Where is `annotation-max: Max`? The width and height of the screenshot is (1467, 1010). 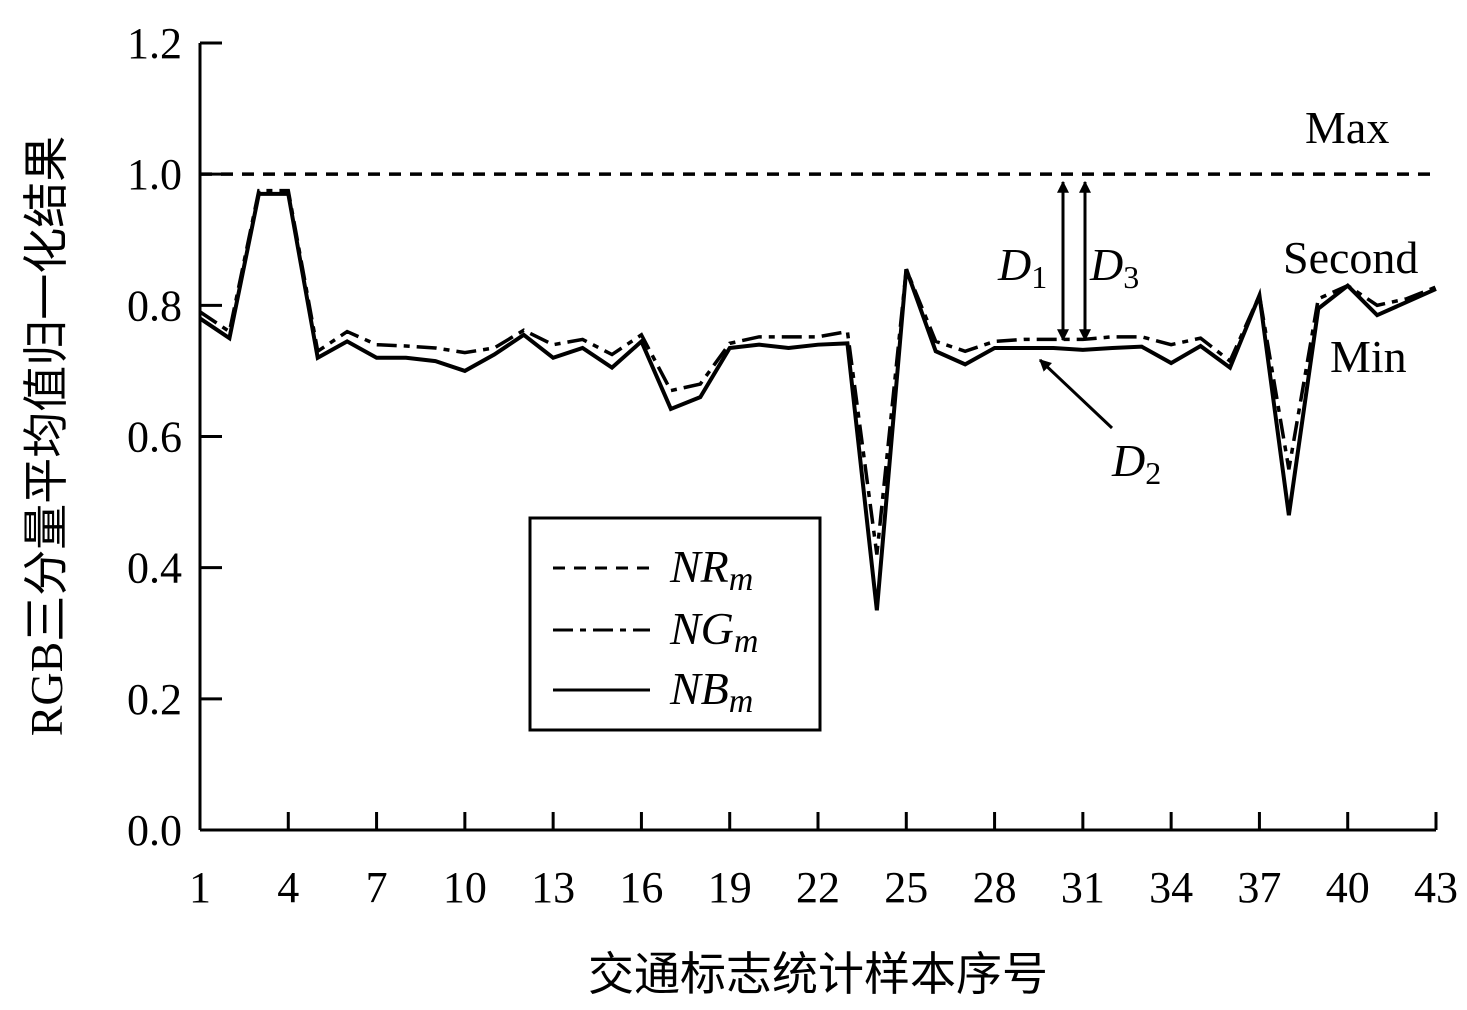 annotation-max: Max is located at coordinates (1347, 127).